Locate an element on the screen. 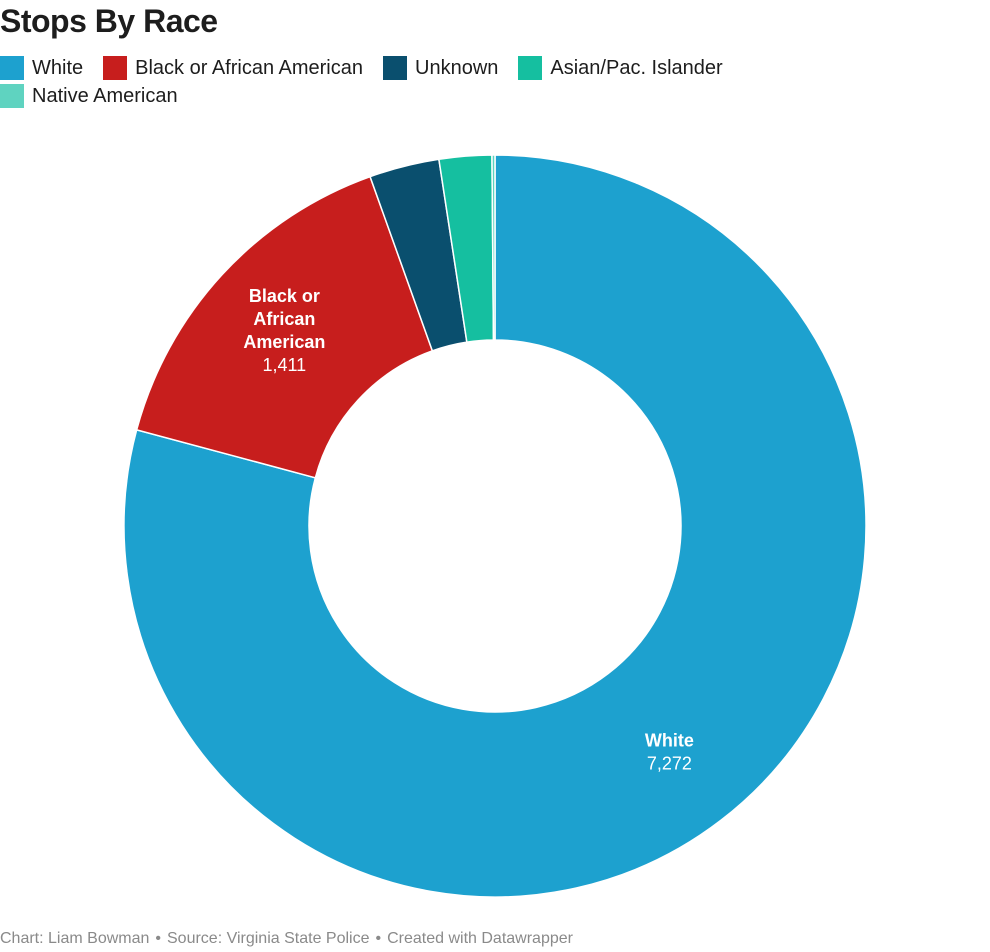  legend-item-white: White is located at coordinates (41, 68).